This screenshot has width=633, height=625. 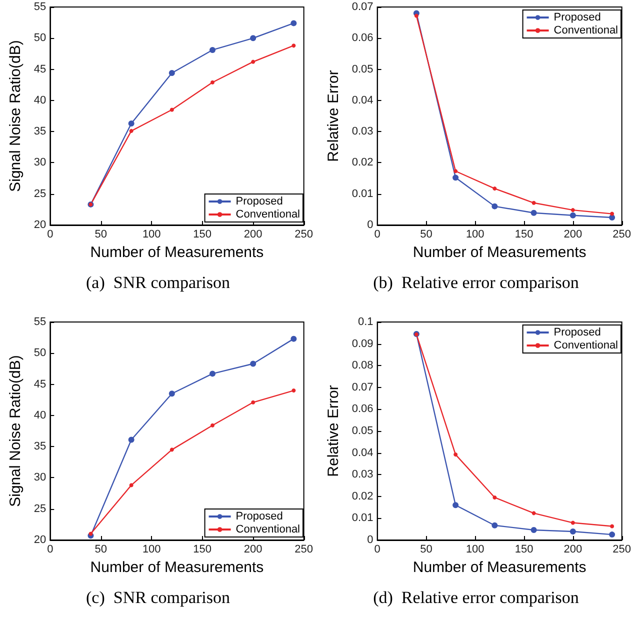 I want to click on y-tick-label: 30, so click(x=40, y=162).